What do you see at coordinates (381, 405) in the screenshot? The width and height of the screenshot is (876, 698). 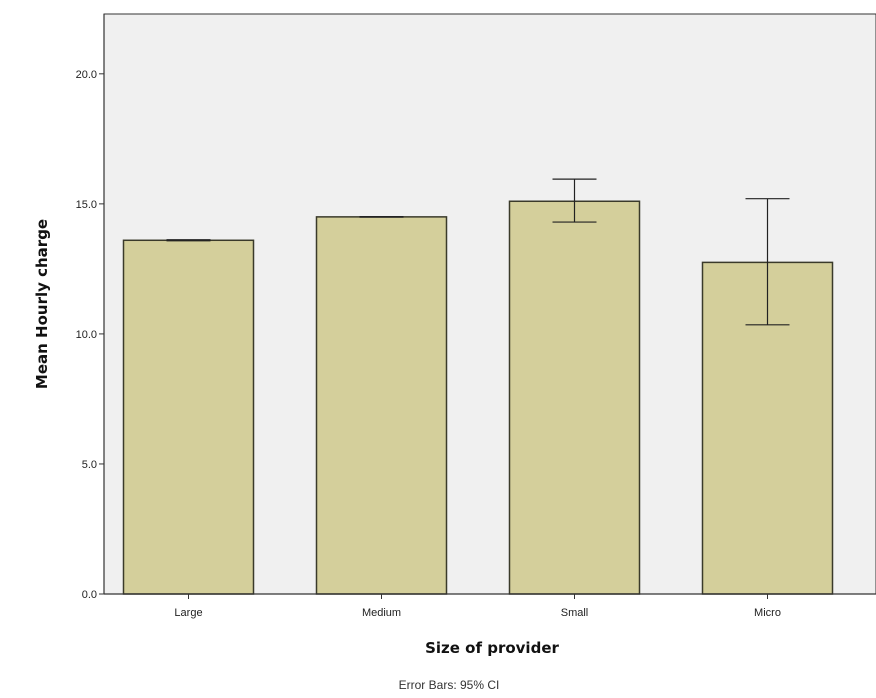 I see `bar-medium` at bounding box center [381, 405].